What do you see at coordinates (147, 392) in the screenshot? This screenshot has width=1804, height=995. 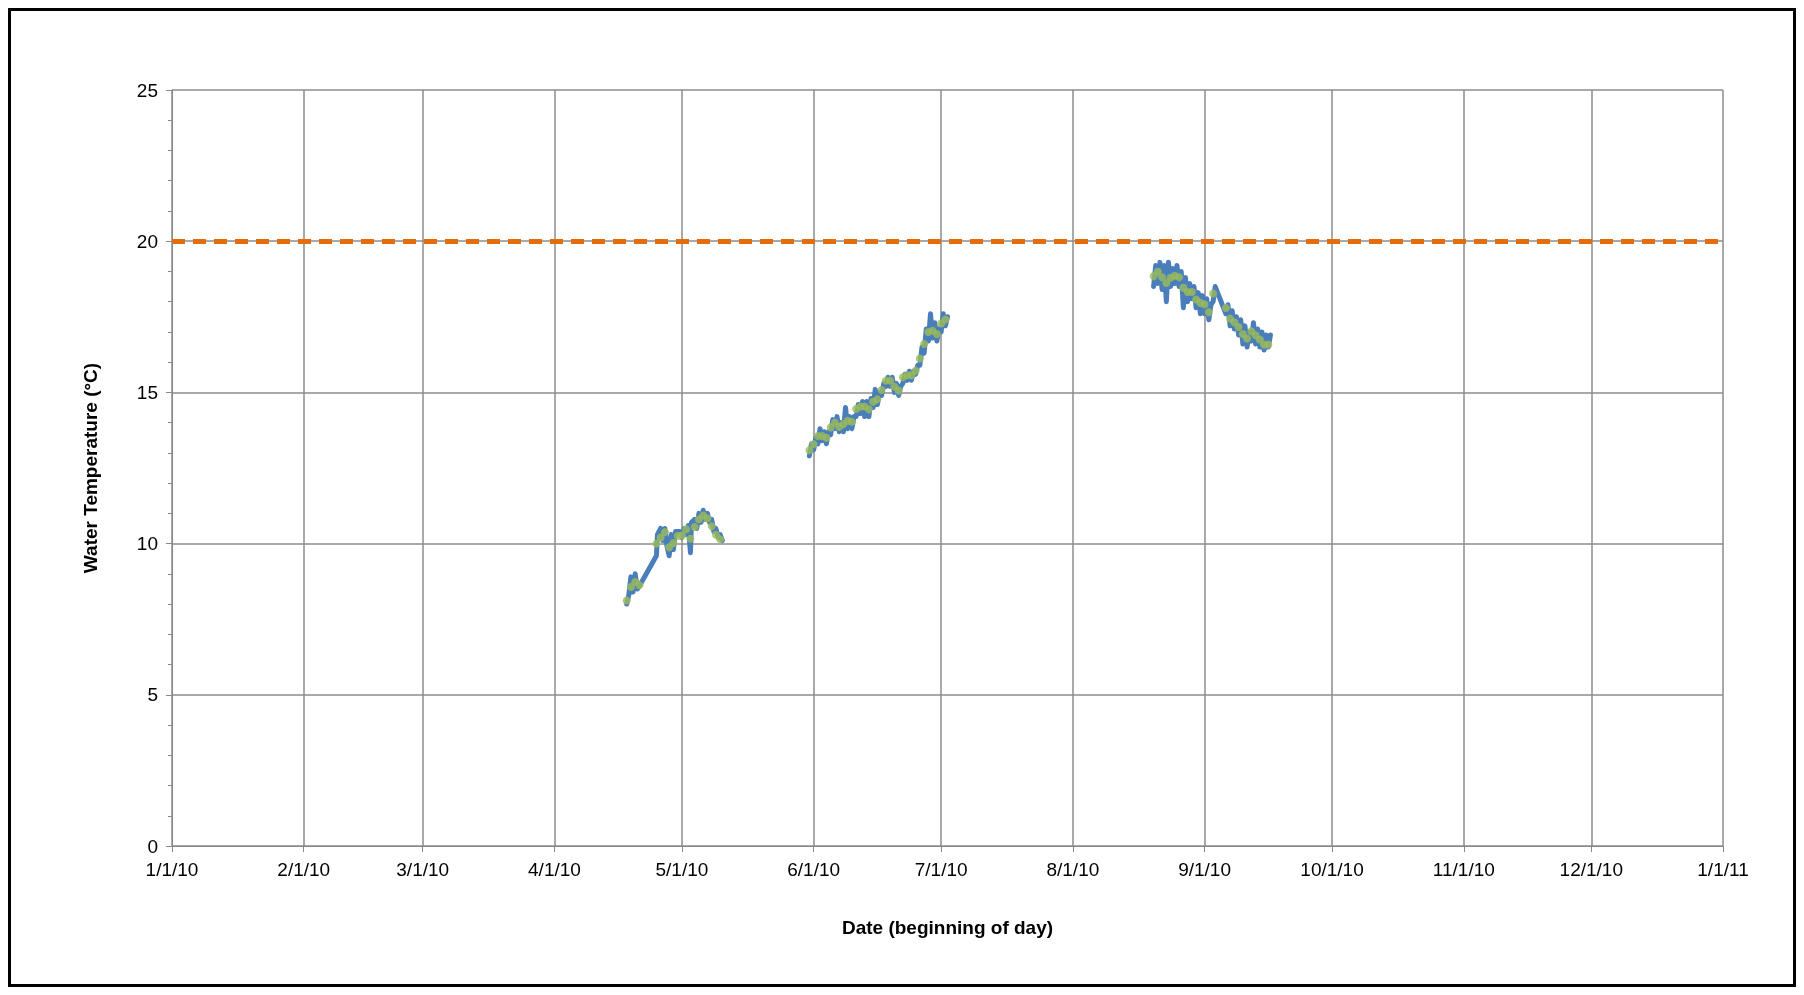 I see `y-tick-label: 15` at bounding box center [147, 392].